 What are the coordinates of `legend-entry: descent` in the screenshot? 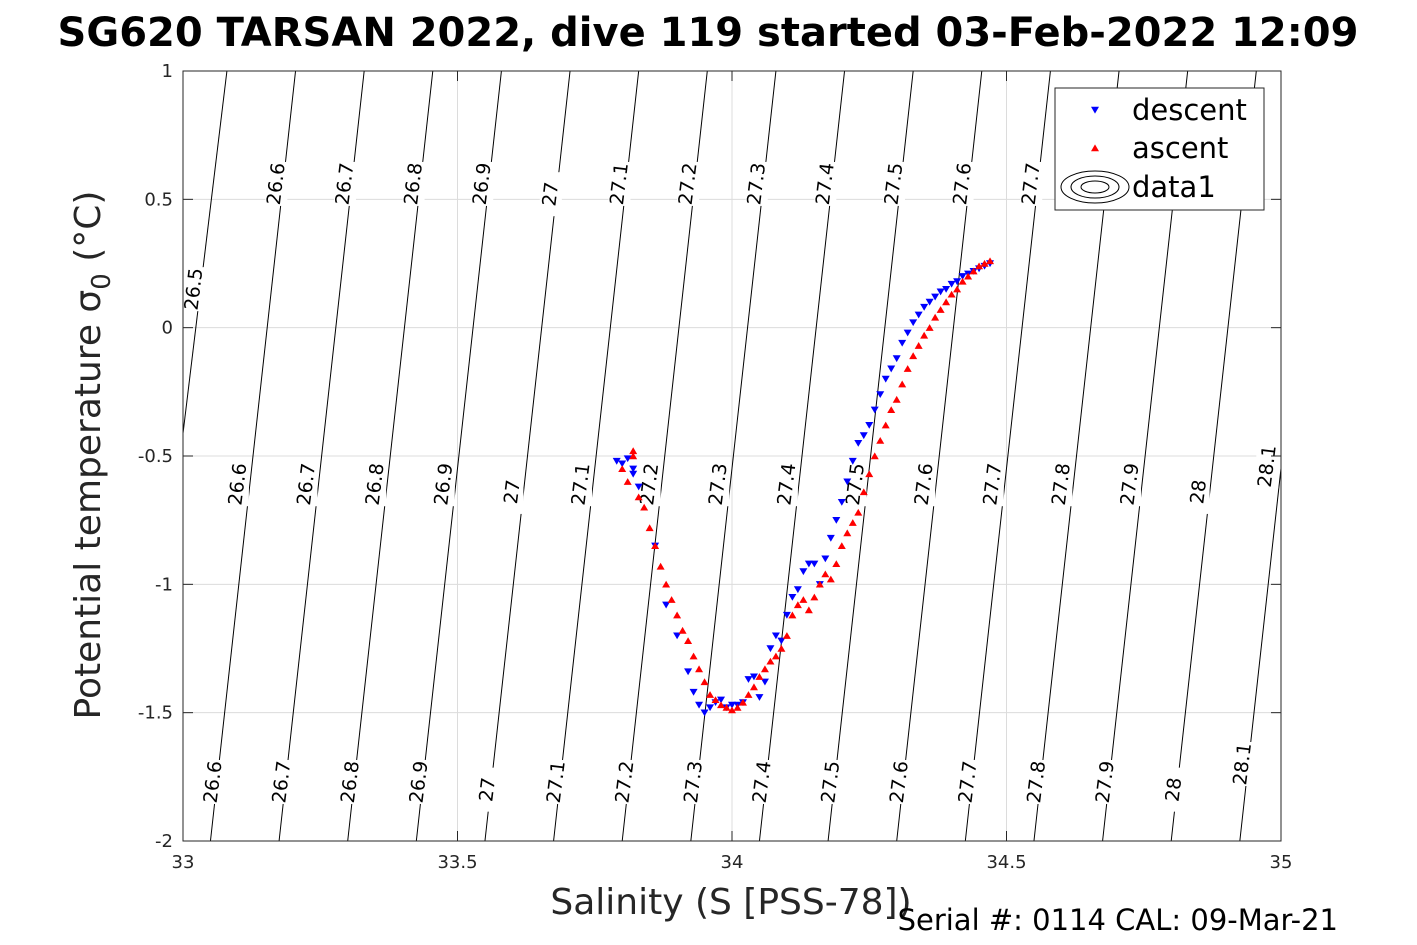 It's located at (1189, 110).